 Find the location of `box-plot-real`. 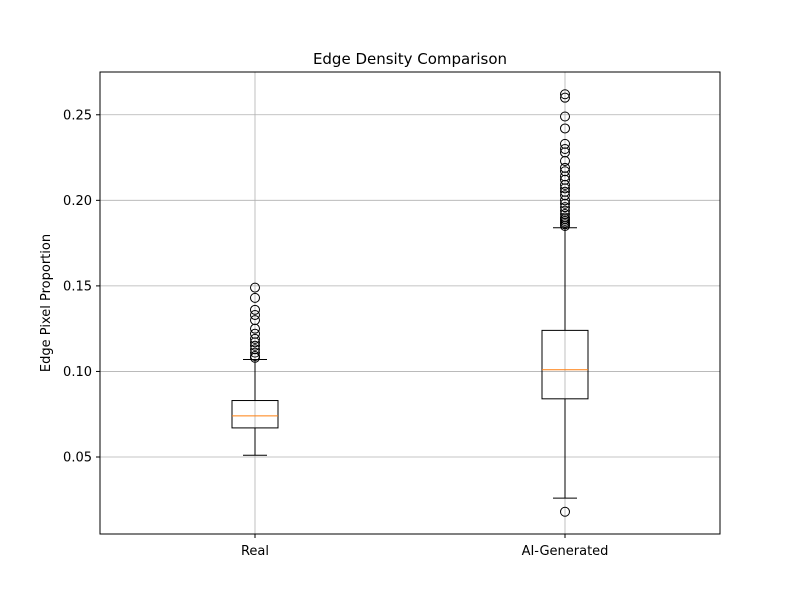

box-plot-real is located at coordinates (255, 369).